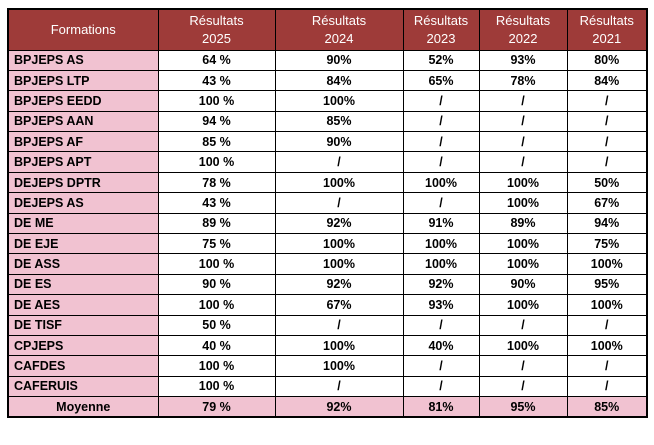 The height and width of the screenshot is (445, 654). I want to click on result-cell: 89 %, so click(216, 223).